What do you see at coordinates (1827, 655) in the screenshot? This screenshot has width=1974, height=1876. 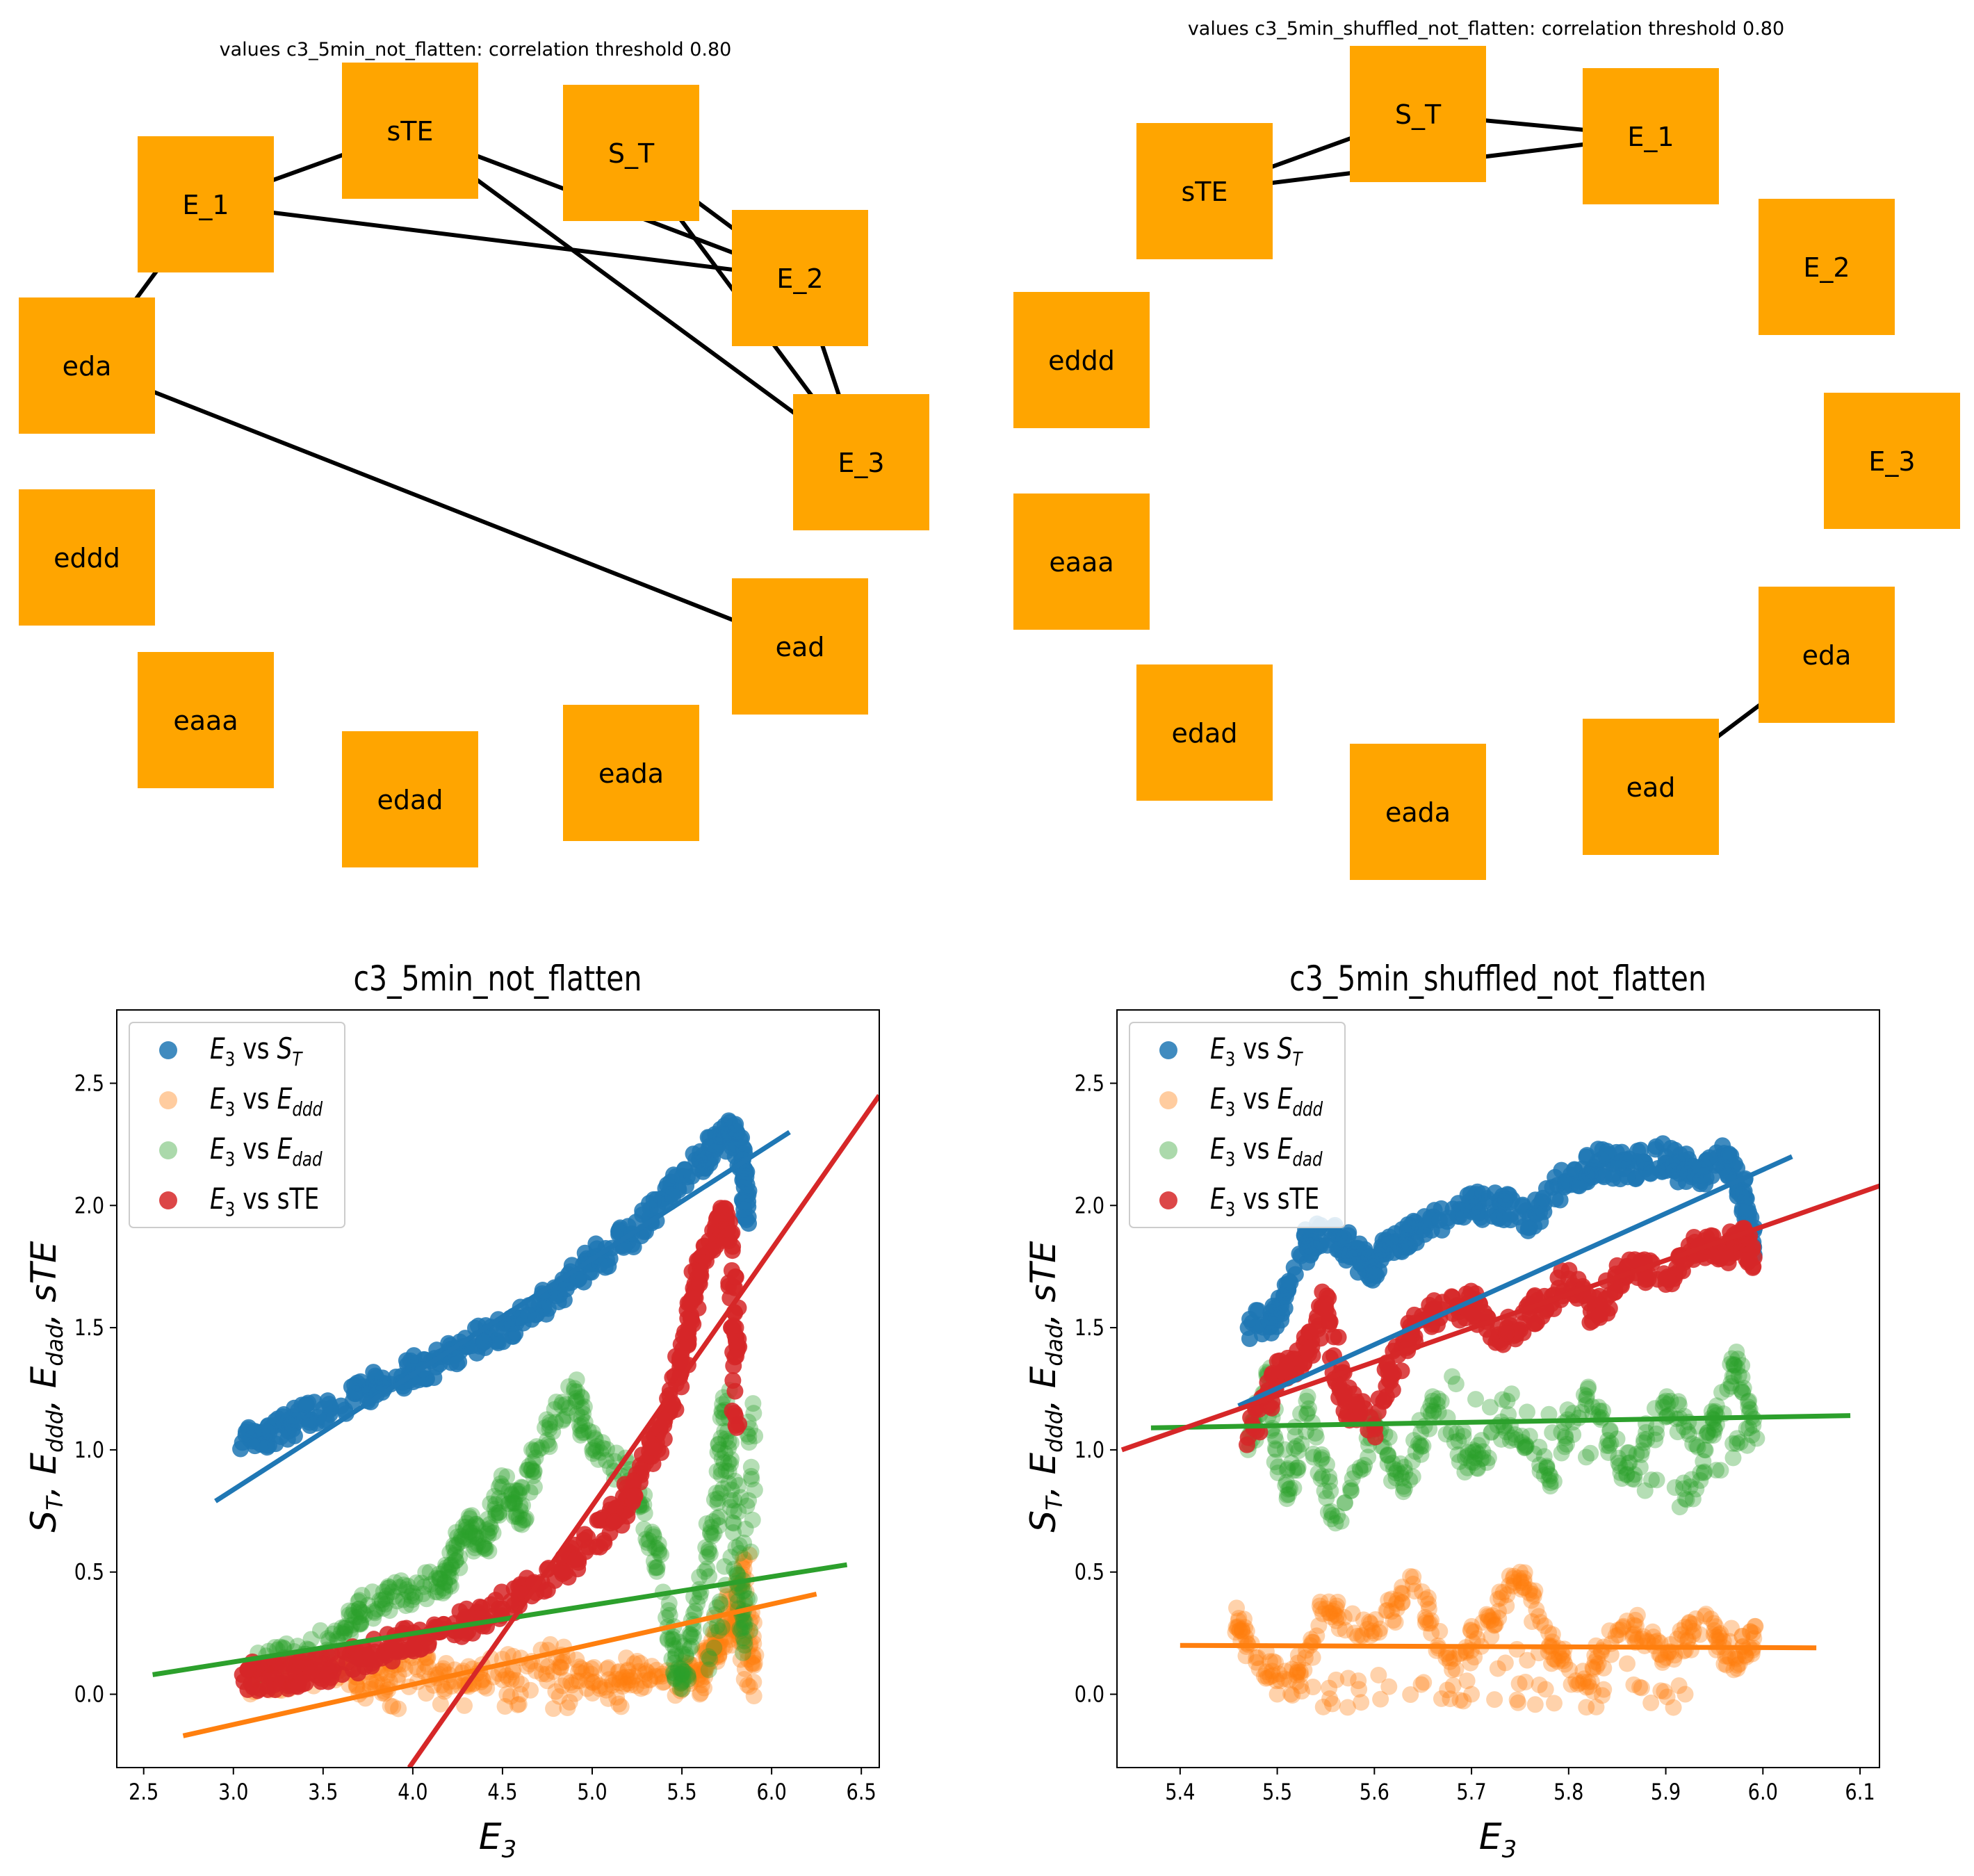 I see `graph-node-eda: eda` at bounding box center [1827, 655].